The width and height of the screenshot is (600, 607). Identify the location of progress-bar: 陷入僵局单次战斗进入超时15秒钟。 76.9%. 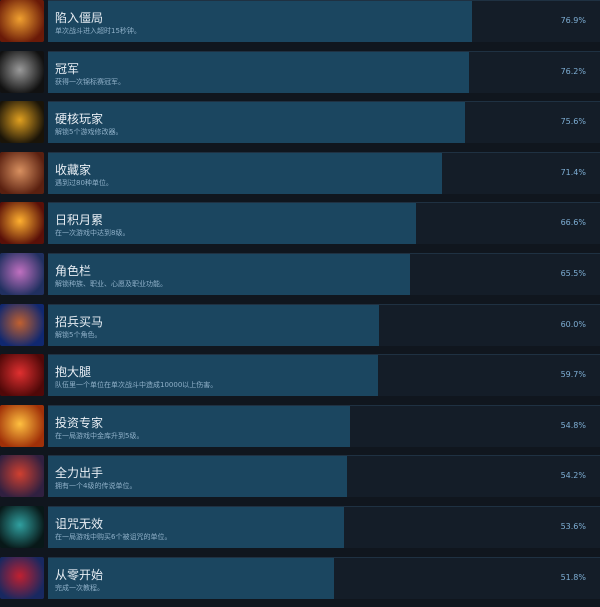
(324, 21).